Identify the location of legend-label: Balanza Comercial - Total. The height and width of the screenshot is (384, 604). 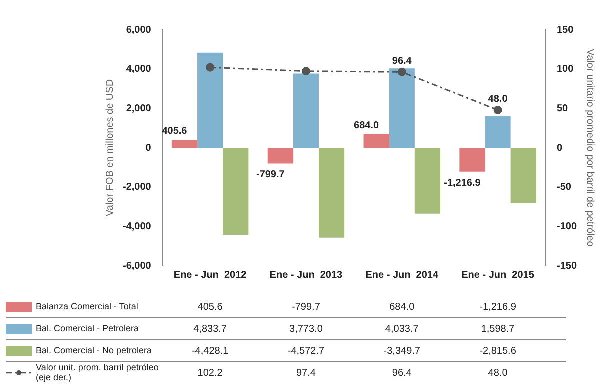
(87, 306).